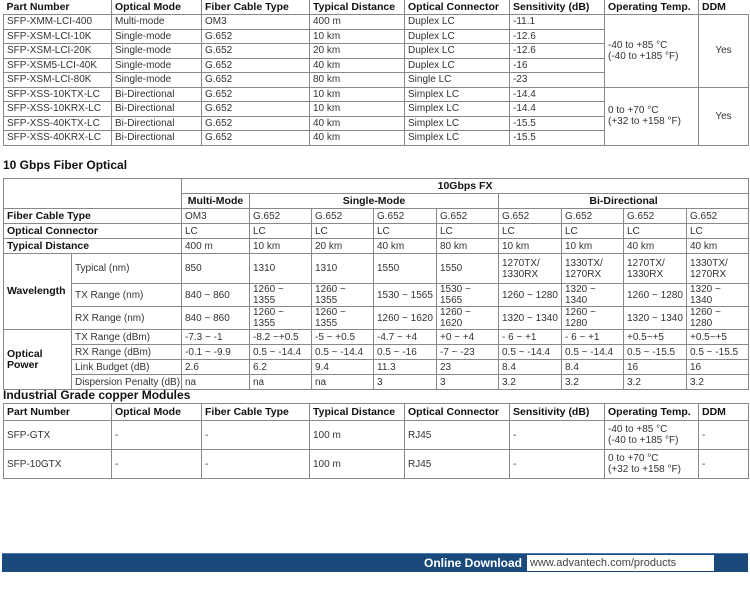 This screenshot has width=750, height=591. What do you see at coordinates (557, 22) in the screenshot?
I see `table-cell: -11.1` at bounding box center [557, 22].